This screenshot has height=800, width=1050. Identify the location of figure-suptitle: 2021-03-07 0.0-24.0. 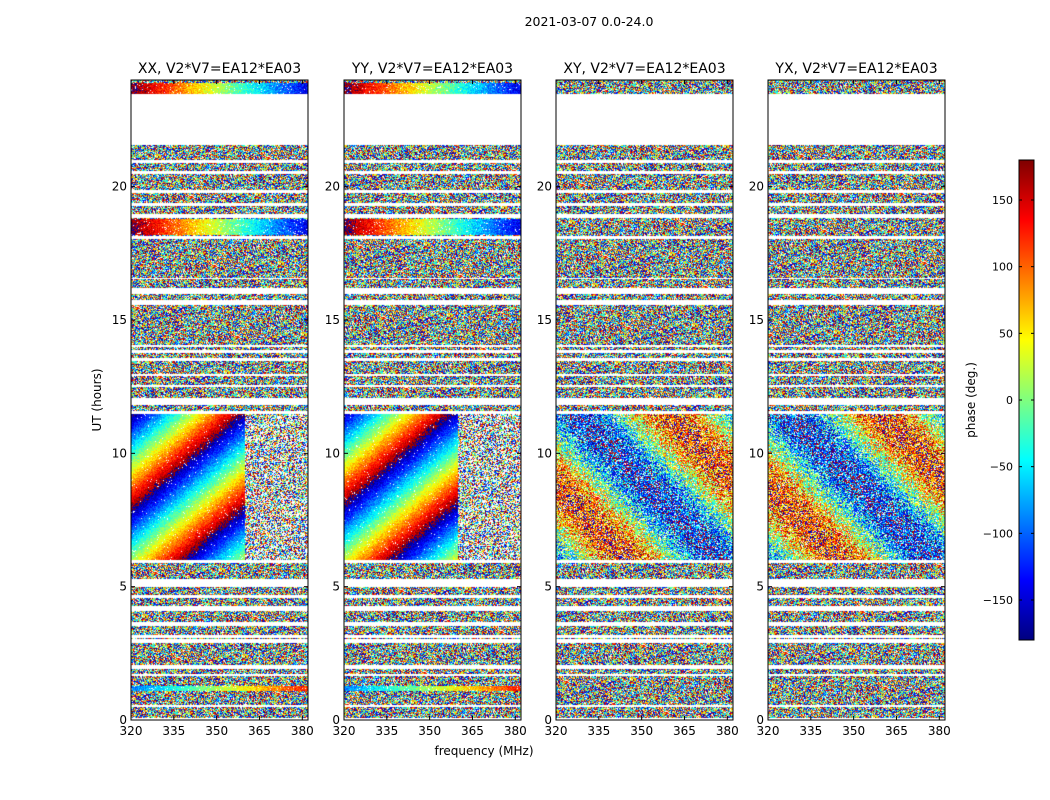
(589, 21).